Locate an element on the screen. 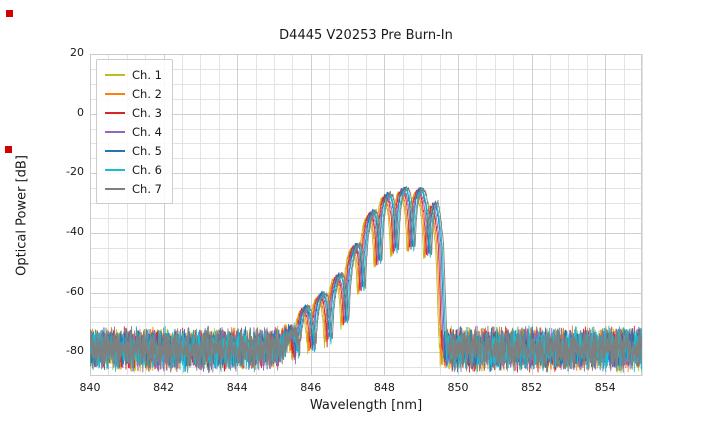  x-tick-label: 844 is located at coordinates (237, 387).